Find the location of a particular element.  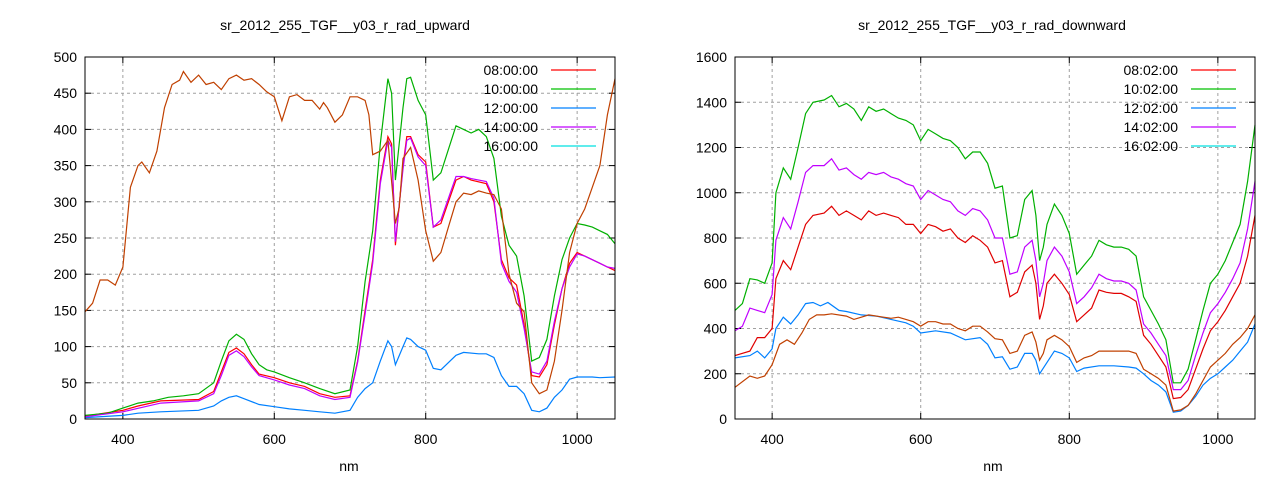

y-tick-label: 1400 is located at coordinates (711, 102).